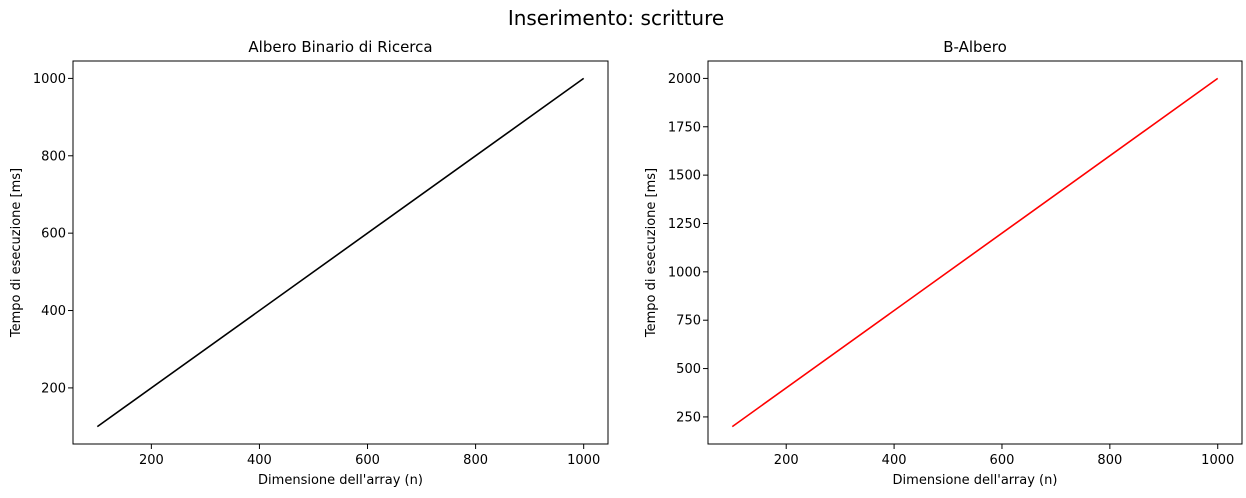 Image resolution: width=1246 pixels, height=498 pixels. I want to click on y-tick-label: 600, so click(53, 234).